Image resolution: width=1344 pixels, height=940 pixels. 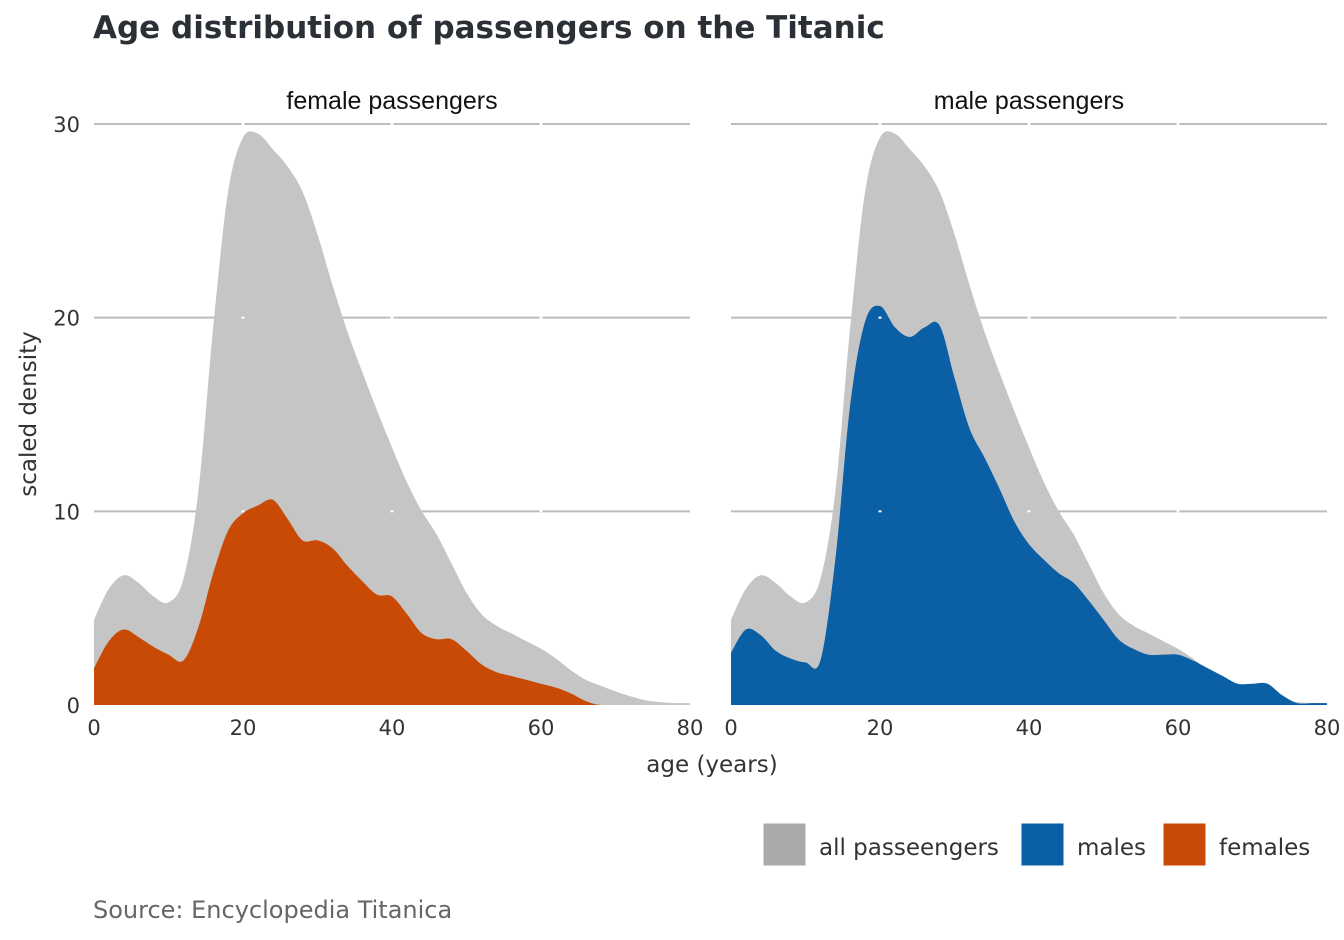 I want to click on panel-strip-title: male passengers, so click(x=1029, y=101).